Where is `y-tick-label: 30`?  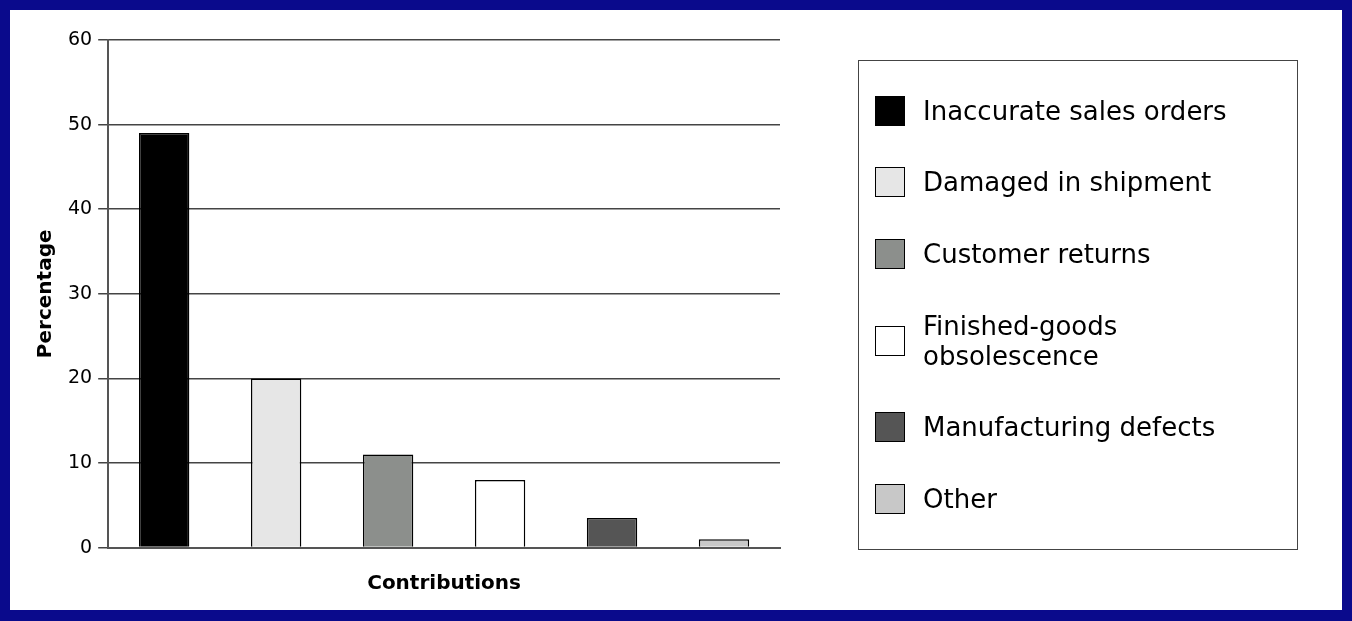 y-tick-label: 30 is located at coordinates (80, 291).